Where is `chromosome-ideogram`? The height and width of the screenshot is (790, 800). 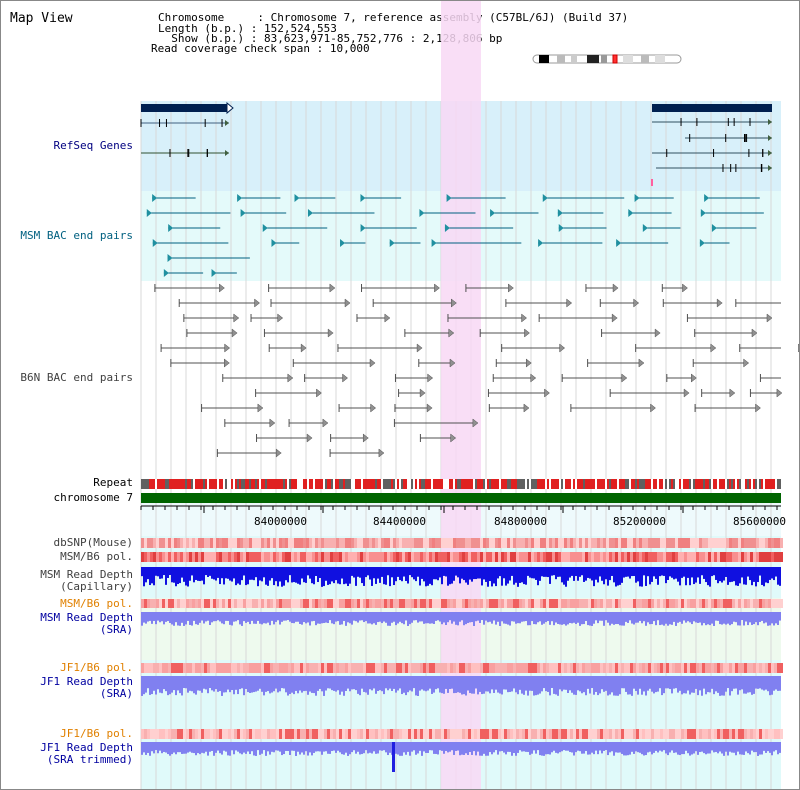 chromosome-ideogram is located at coordinates (607, 59).